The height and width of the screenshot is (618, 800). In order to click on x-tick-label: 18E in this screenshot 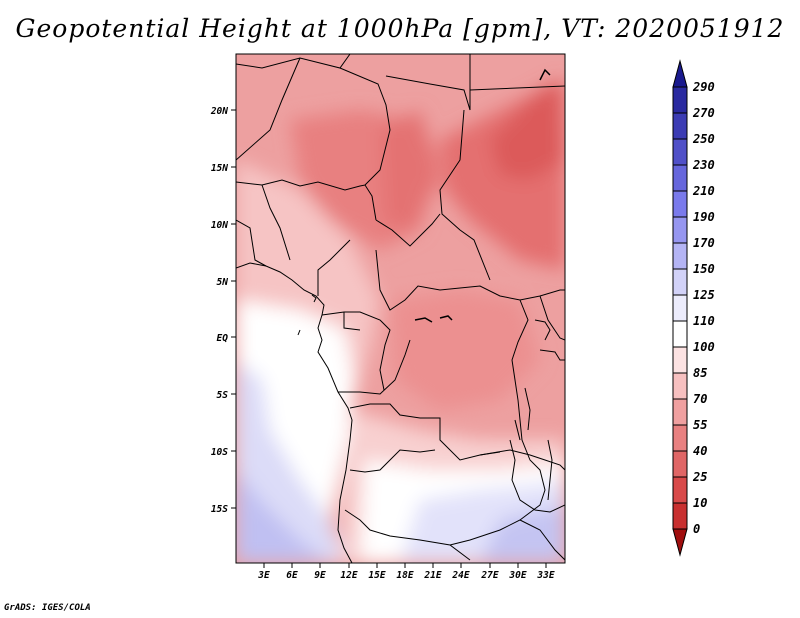, I will do `click(404, 575)`.